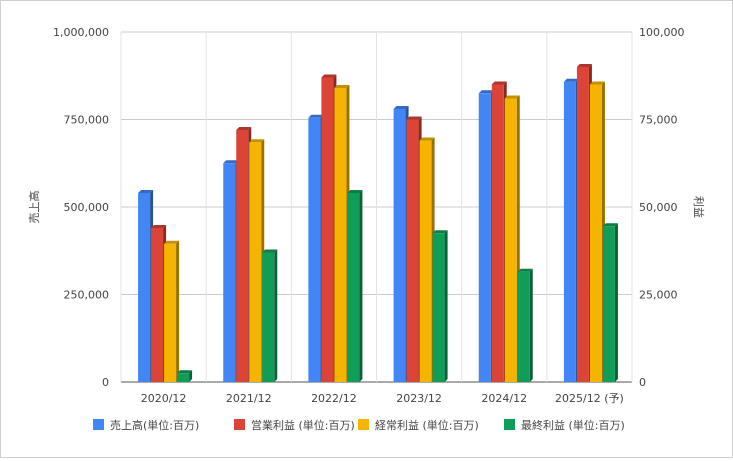 The image size is (733, 461). Describe the element at coordinates (154, 425) in the screenshot. I see `legend-label: 売上高(単位:百万)` at that location.